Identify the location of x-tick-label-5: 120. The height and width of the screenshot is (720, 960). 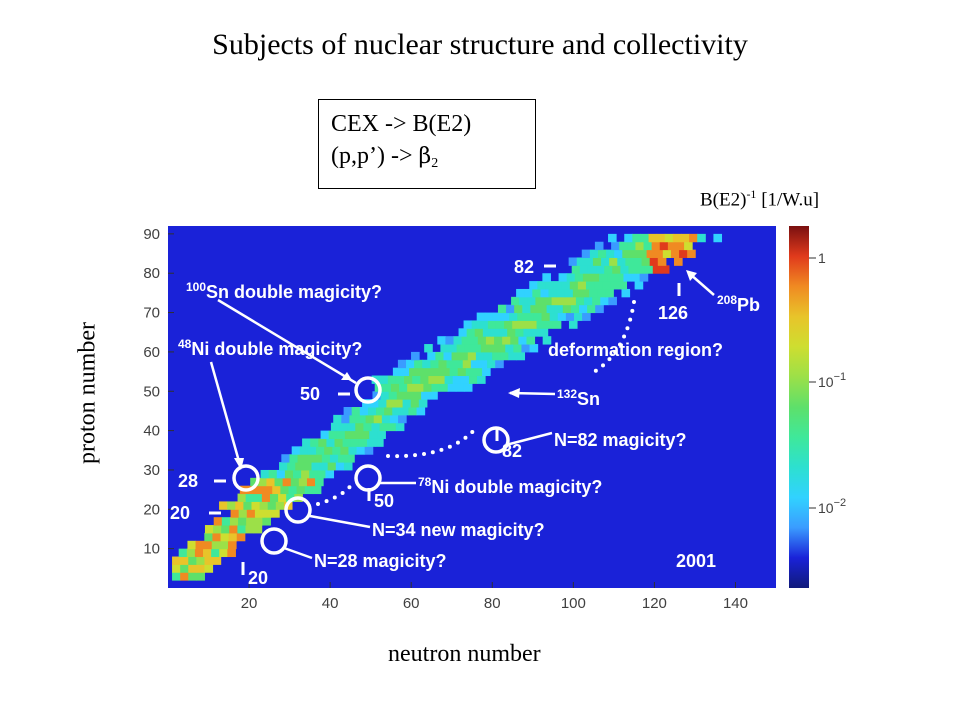
(654, 603).